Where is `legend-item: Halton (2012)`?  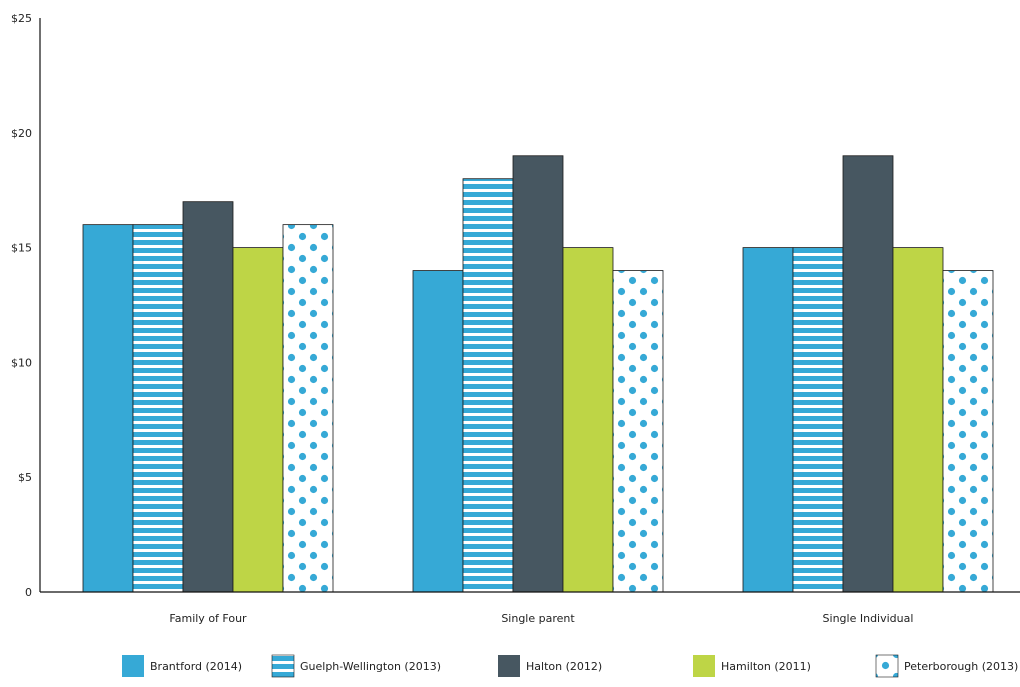 legend-item: Halton (2012) is located at coordinates (550, 666).